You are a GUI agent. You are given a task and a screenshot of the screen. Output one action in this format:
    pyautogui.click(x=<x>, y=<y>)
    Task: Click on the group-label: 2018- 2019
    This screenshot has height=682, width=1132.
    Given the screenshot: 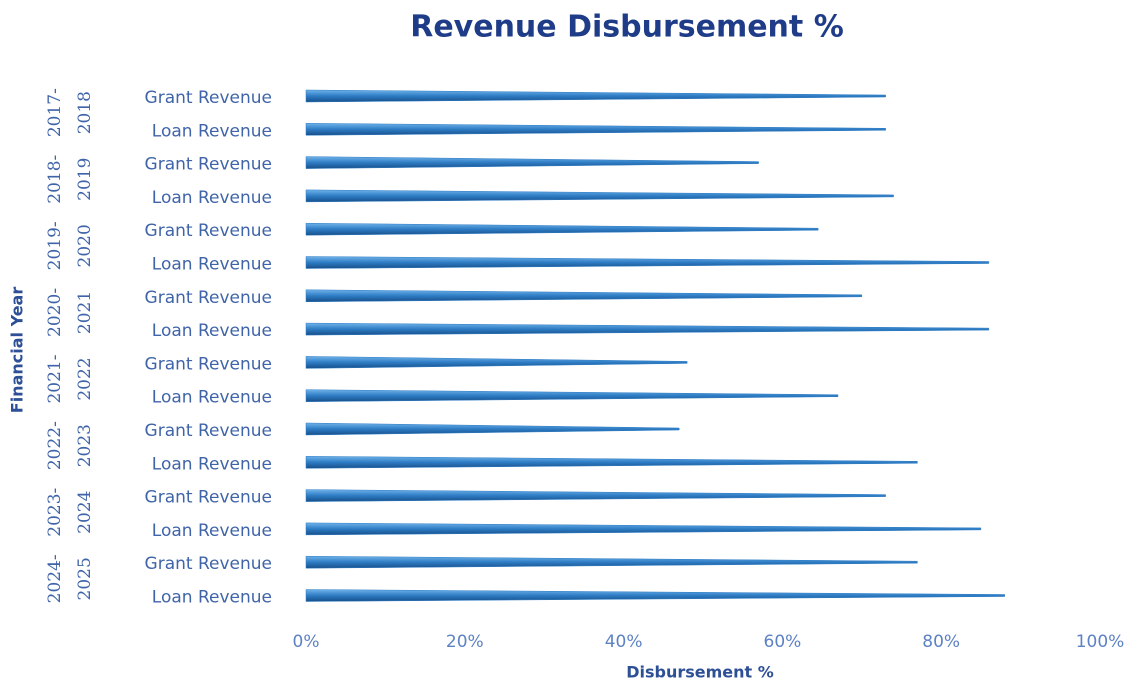 What is the action you would take?
    pyautogui.click(x=70, y=179)
    